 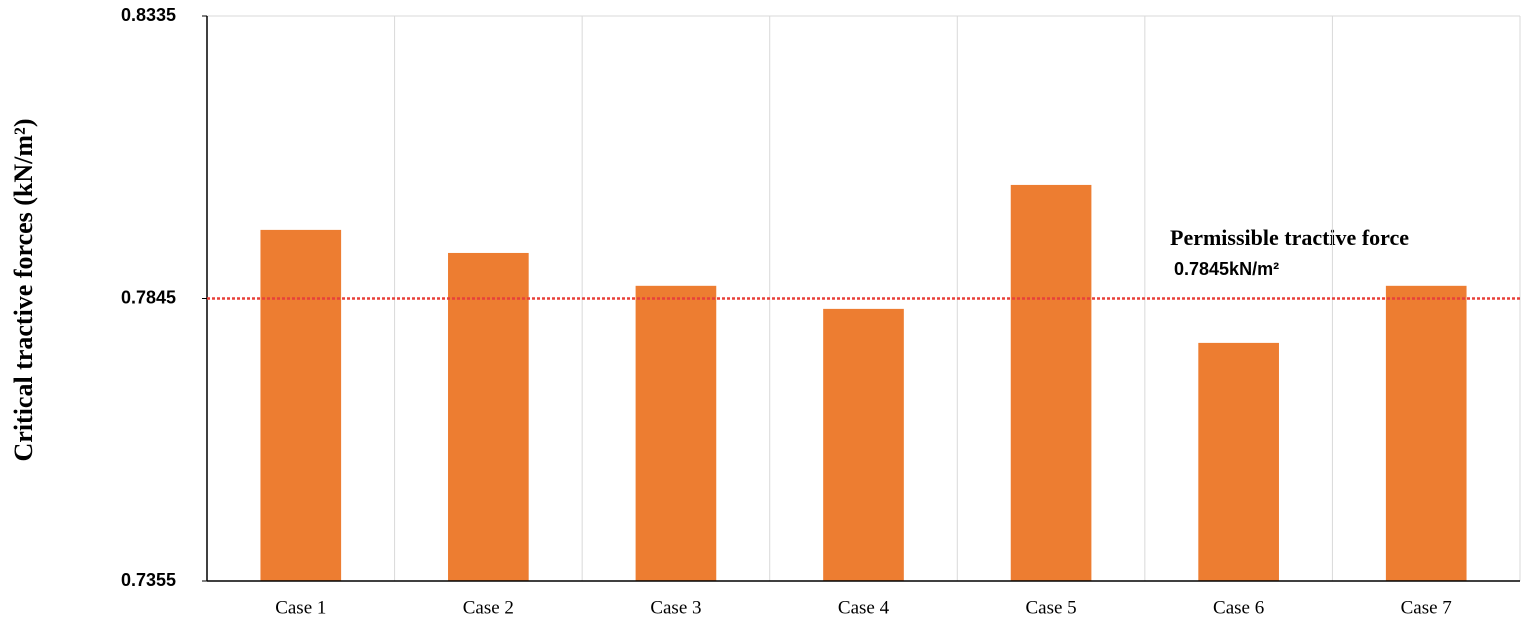 I want to click on y-tick-label: 0.8335, so click(x=148, y=15).